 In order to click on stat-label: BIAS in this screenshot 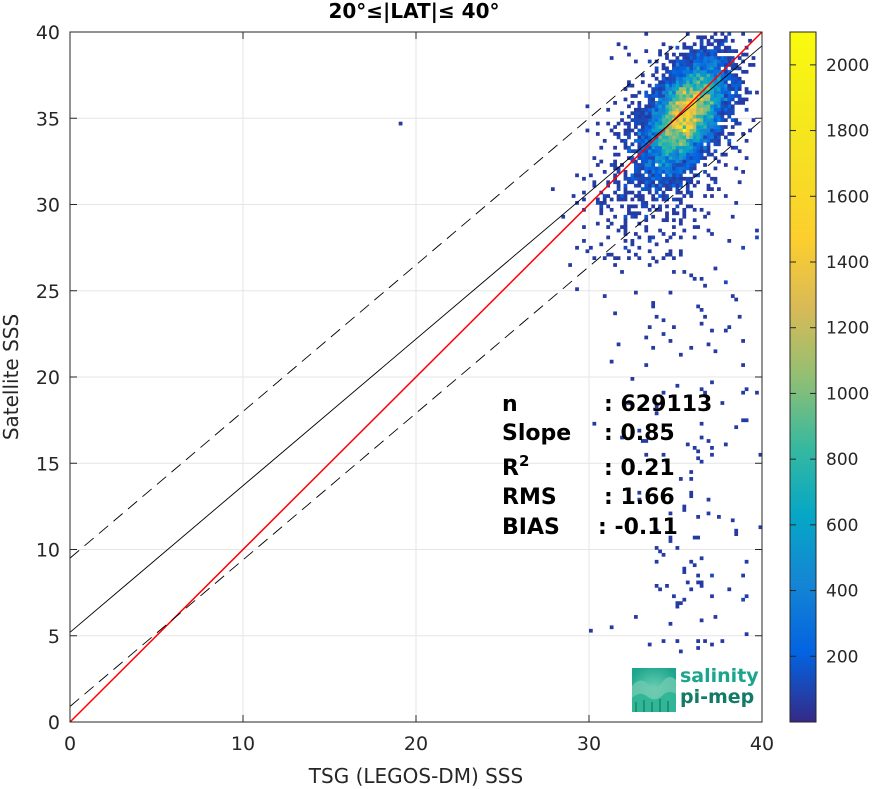, I will do `click(531, 527)`.